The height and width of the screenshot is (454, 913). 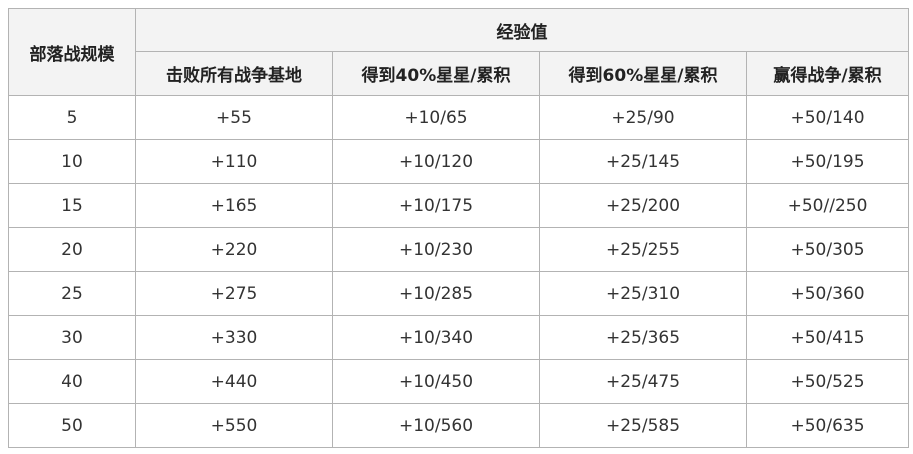 I want to click on table-cell: +110, so click(x=234, y=161).